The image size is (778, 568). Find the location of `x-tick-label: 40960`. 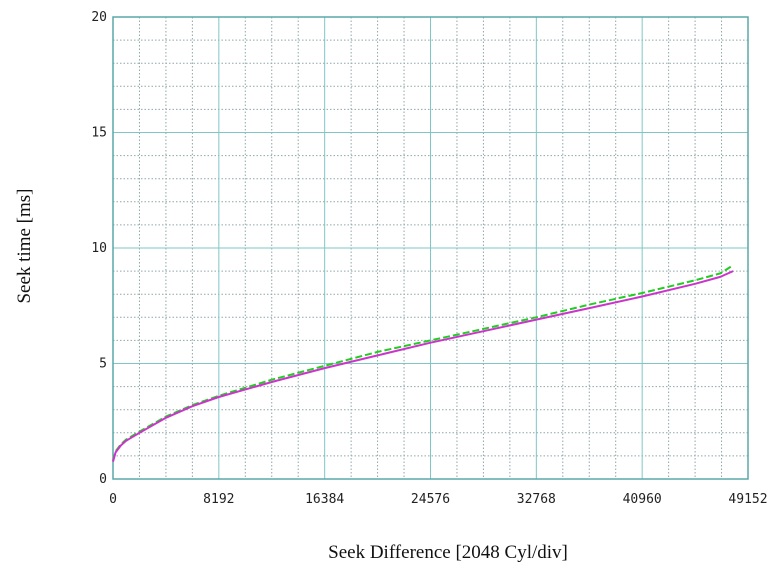

x-tick-label: 40960 is located at coordinates (642, 499).